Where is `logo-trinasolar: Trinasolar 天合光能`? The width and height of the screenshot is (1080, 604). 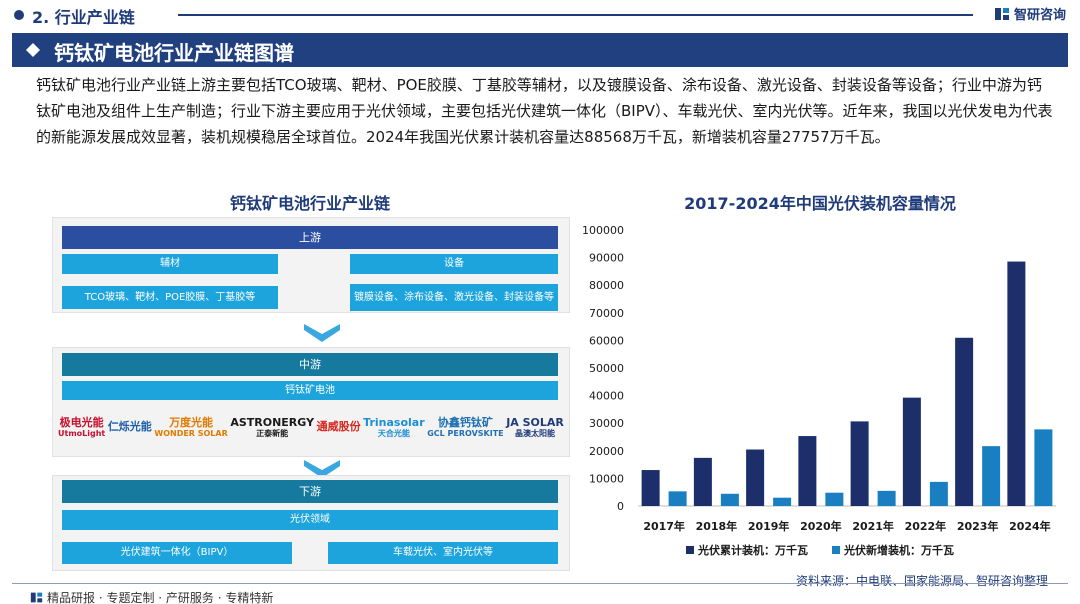
logo-trinasolar: Trinasolar 天合光能 is located at coordinates (394, 426).